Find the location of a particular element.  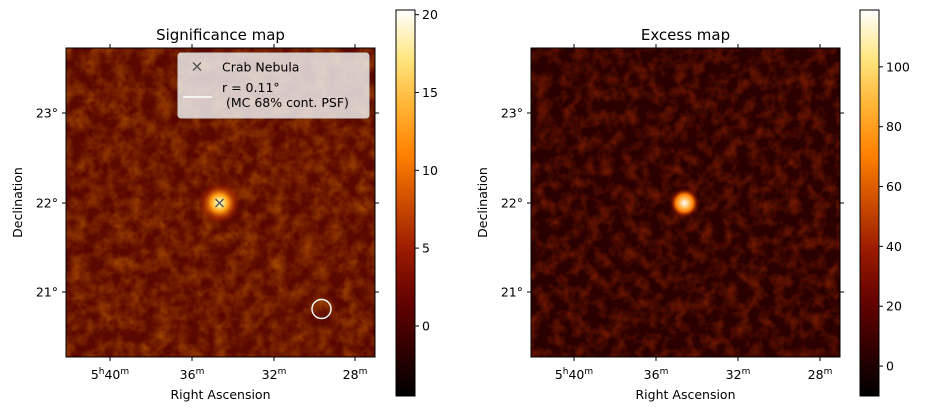

excess-y-tick-label: 22° is located at coordinates (512, 203).